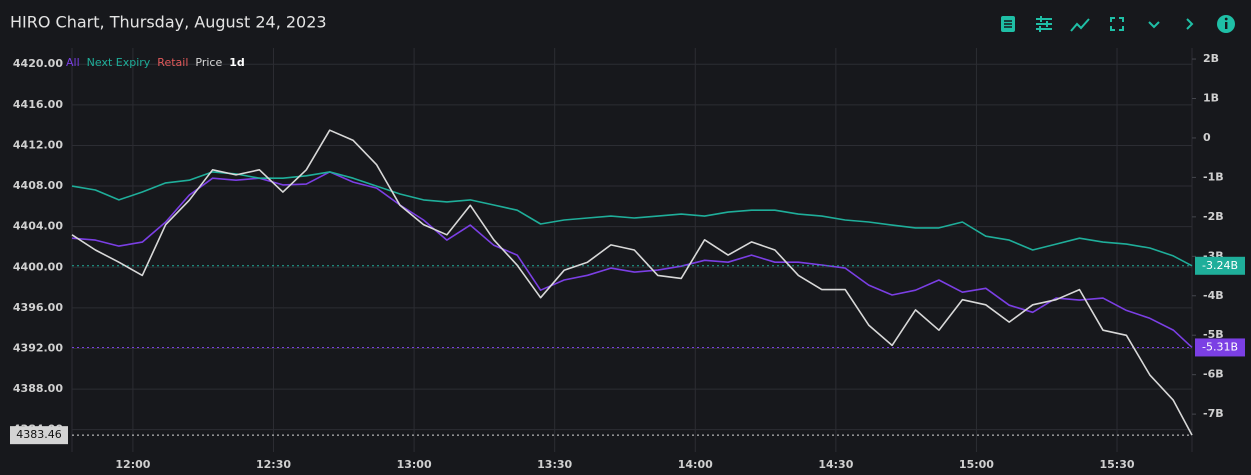  Describe the element at coordinates (1213, 176) in the screenshot. I see `y2-tick-label: -1B` at that location.